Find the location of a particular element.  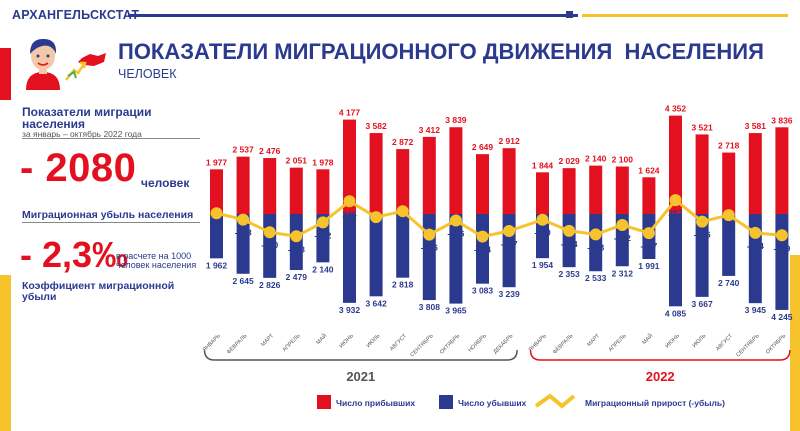

label-net: -22 is located at coordinates (729, 228).